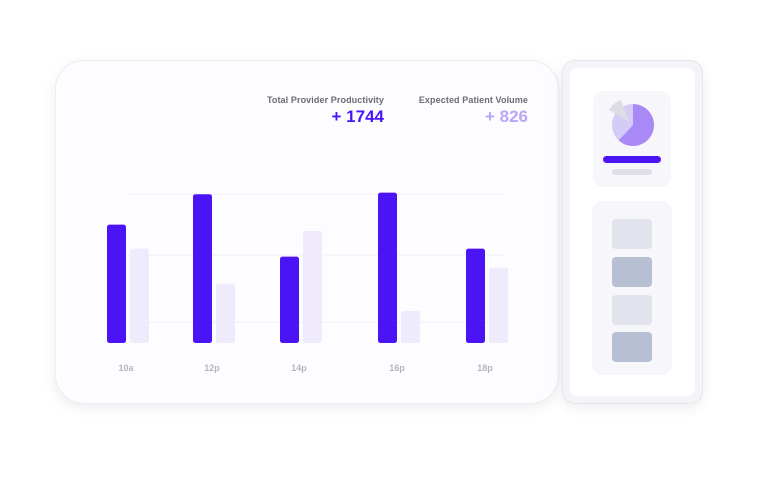 Image resolution: width=758 pixels, height=503 pixels. What do you see at coordinates (632, 172) in the screenshot?
I see `pie-summary-subbar` at bounding box center [632, 172].